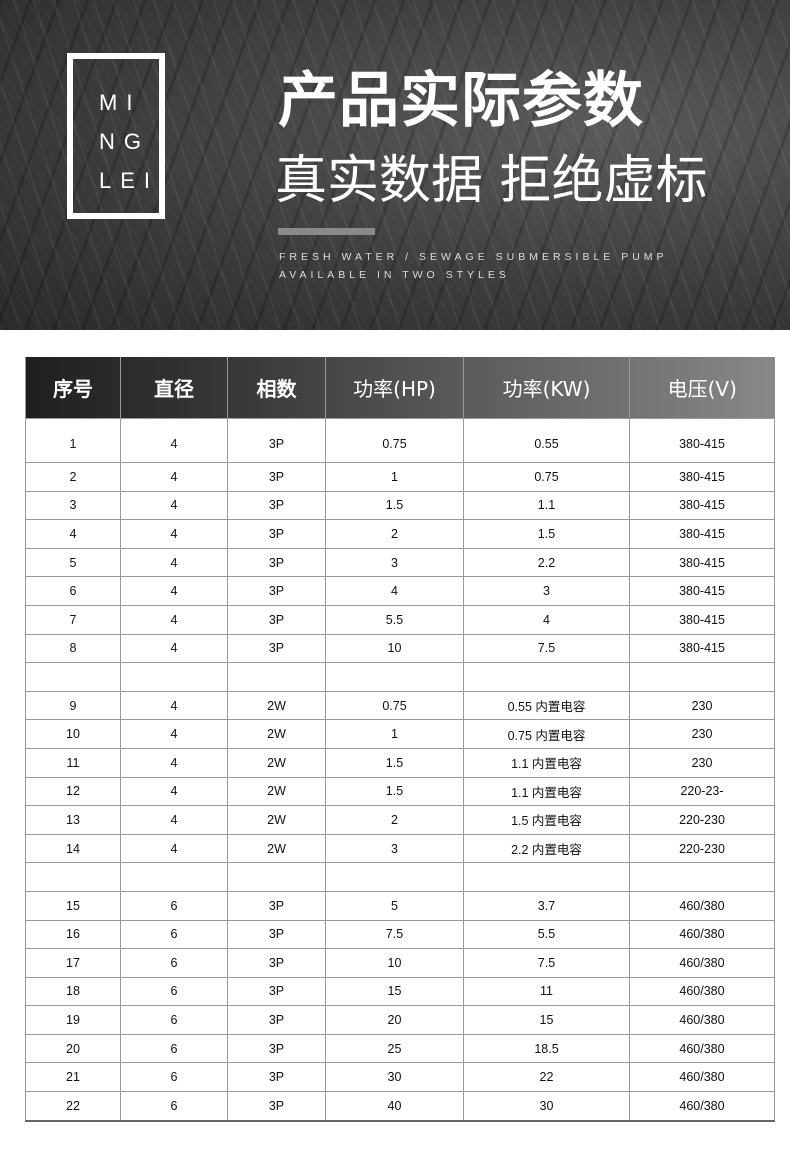  Describe the element at coordinates (546, 791) in the screenshot. I see `cell-power-kw: 1.1 内置电容` at that location.